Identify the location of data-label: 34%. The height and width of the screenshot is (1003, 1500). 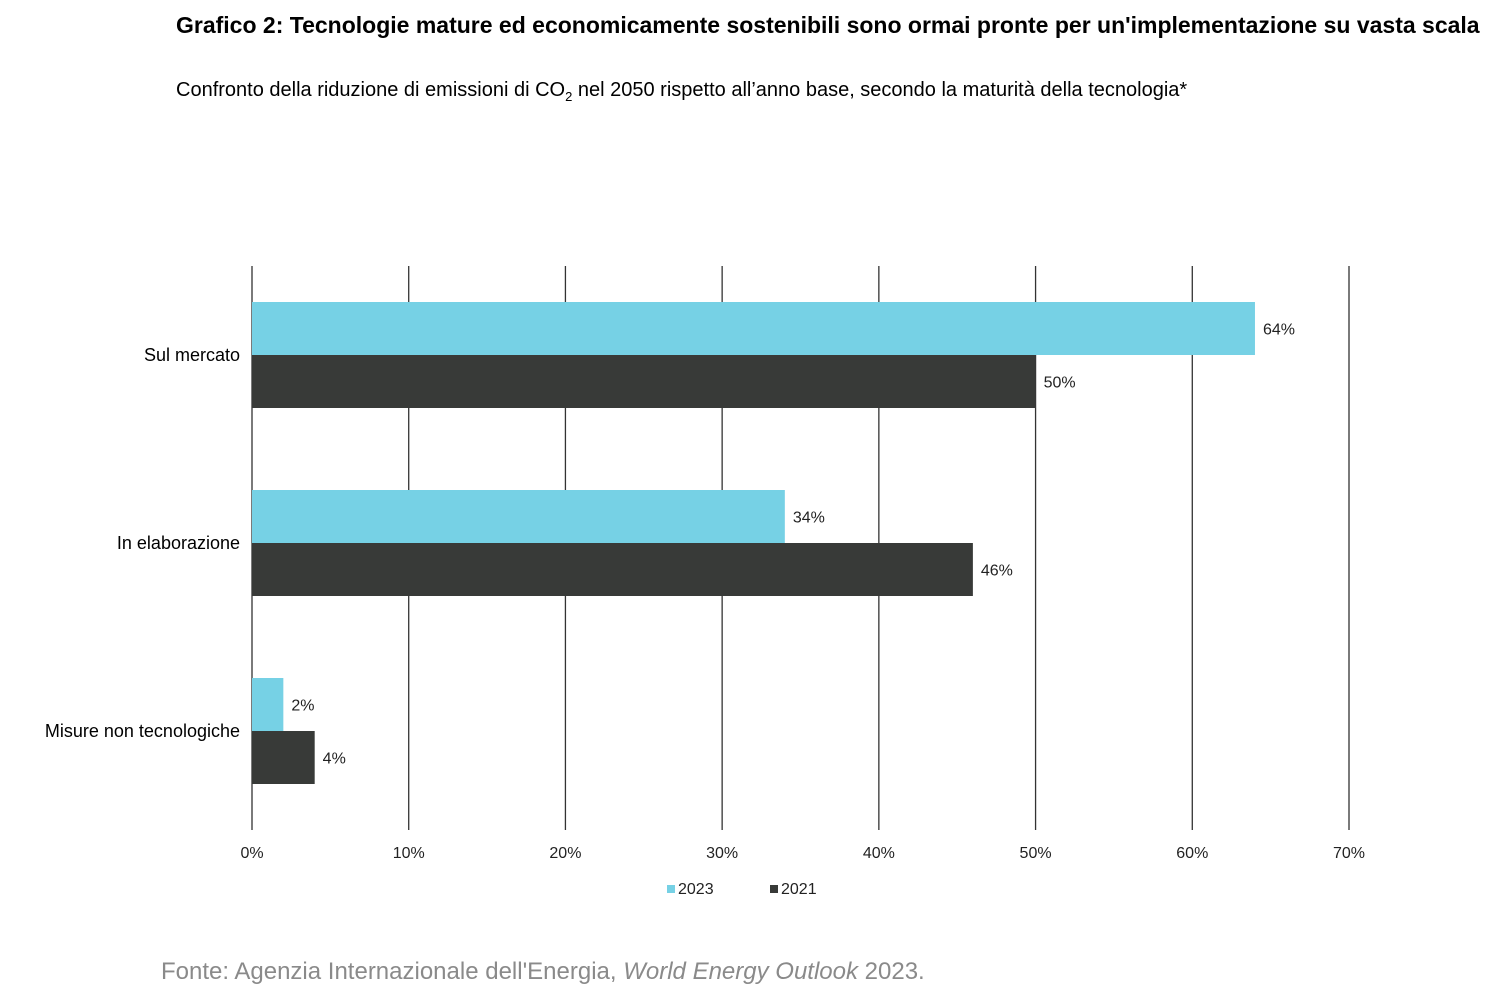
(809, 518).